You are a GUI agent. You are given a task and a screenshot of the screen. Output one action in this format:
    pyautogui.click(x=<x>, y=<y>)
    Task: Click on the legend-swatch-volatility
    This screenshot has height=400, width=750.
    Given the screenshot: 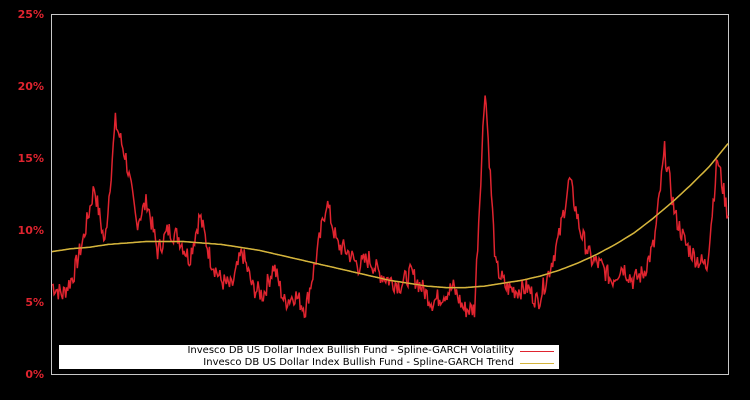 What is the action you would take?
    pyautogui.click(x=537, y=351)
    